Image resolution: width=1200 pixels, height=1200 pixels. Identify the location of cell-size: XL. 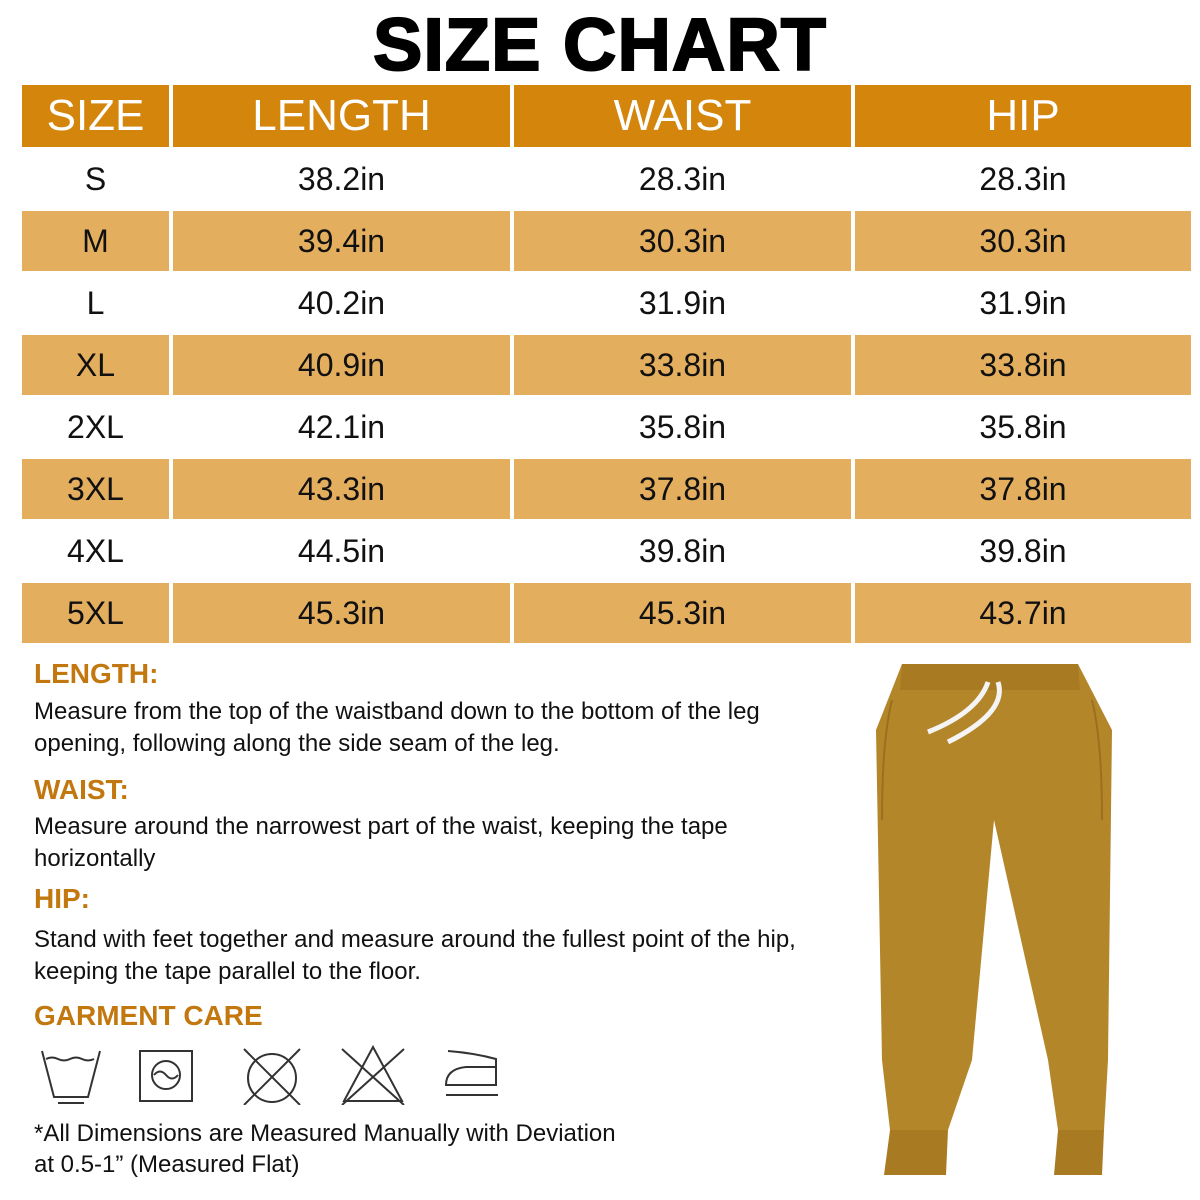
(95, 365).